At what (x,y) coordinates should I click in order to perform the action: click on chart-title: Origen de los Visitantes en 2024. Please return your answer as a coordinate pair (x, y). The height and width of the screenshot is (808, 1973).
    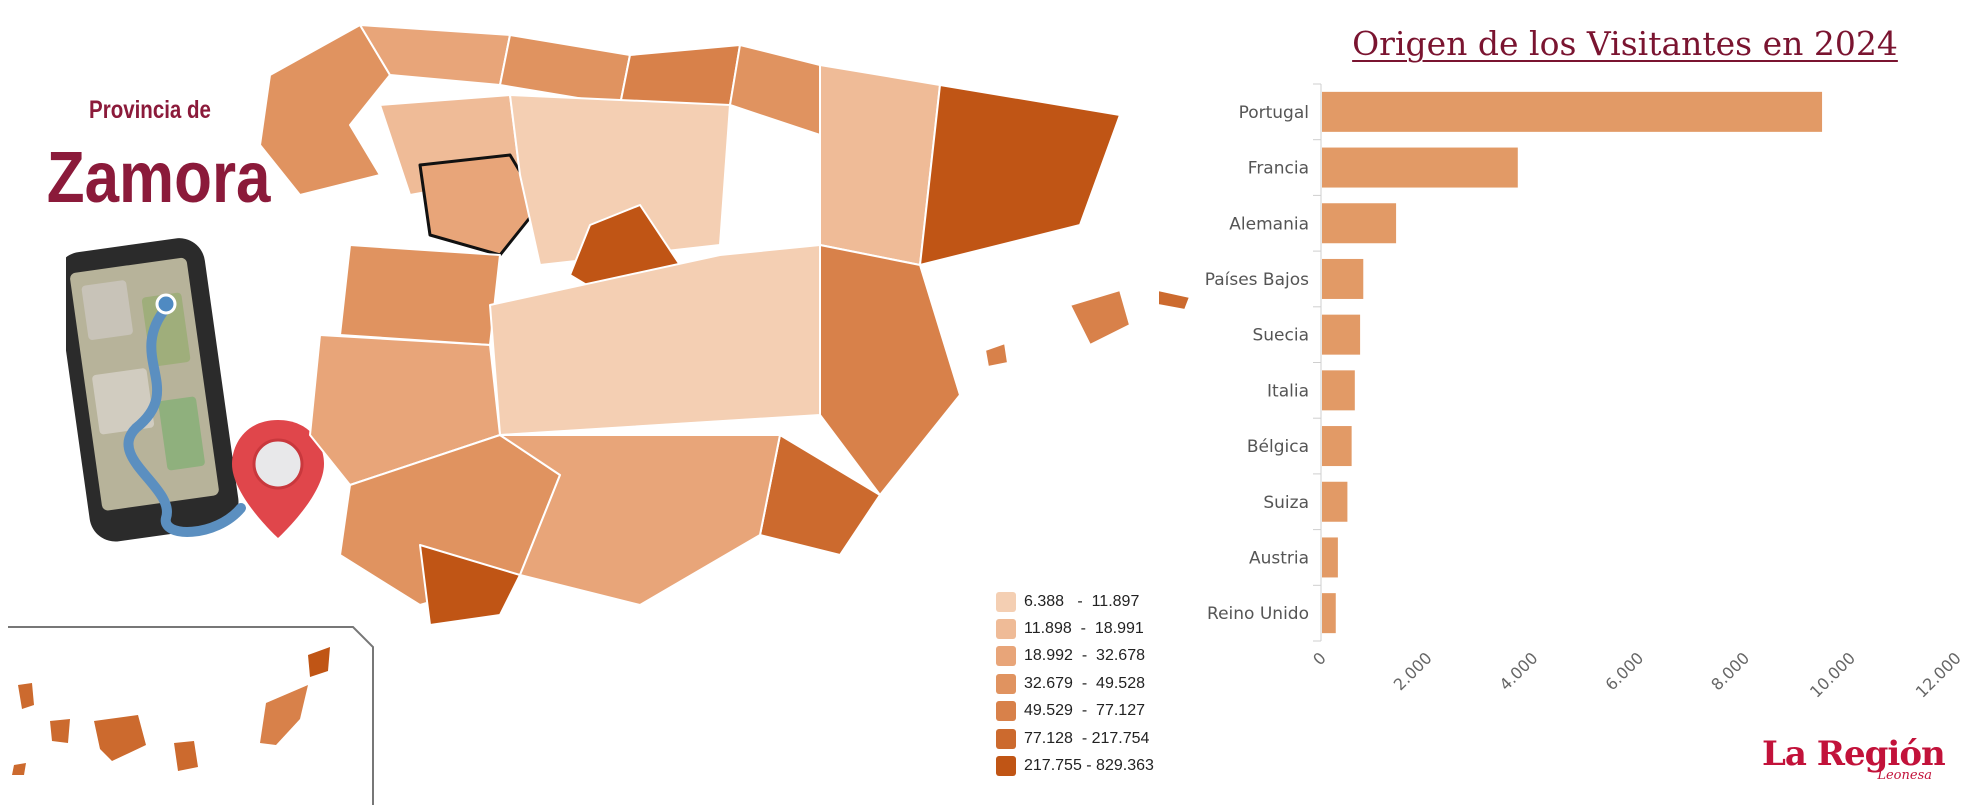
    Looking at the image, I should click on (1625, 43).